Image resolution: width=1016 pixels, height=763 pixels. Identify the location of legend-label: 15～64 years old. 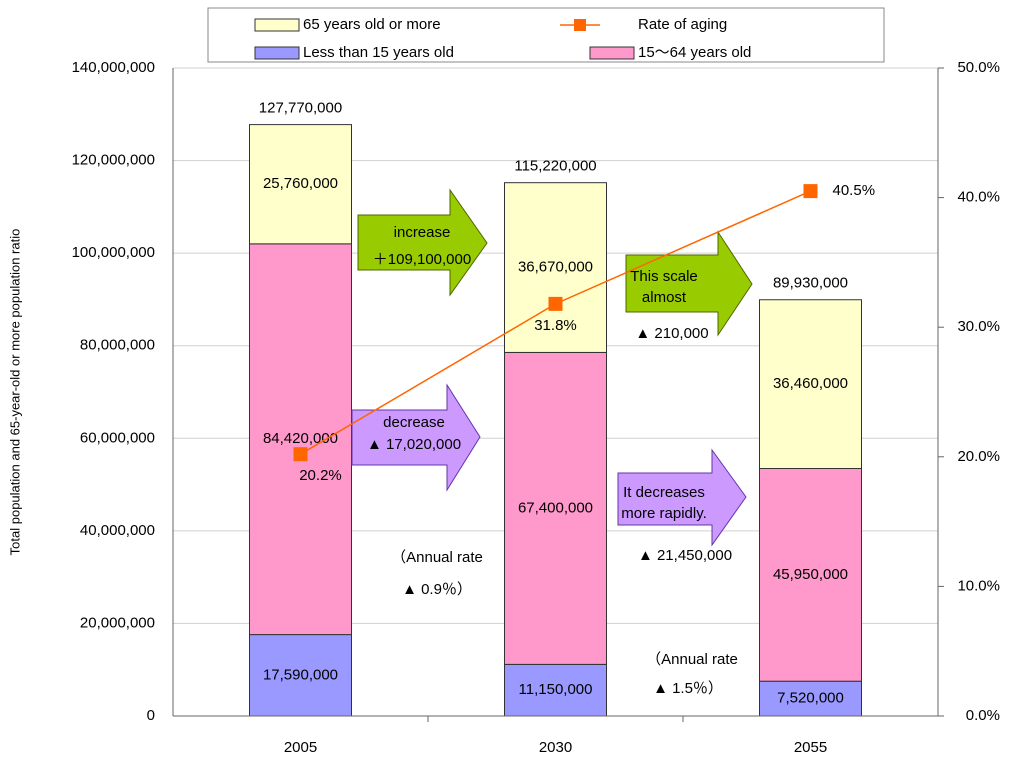
(694, 52).